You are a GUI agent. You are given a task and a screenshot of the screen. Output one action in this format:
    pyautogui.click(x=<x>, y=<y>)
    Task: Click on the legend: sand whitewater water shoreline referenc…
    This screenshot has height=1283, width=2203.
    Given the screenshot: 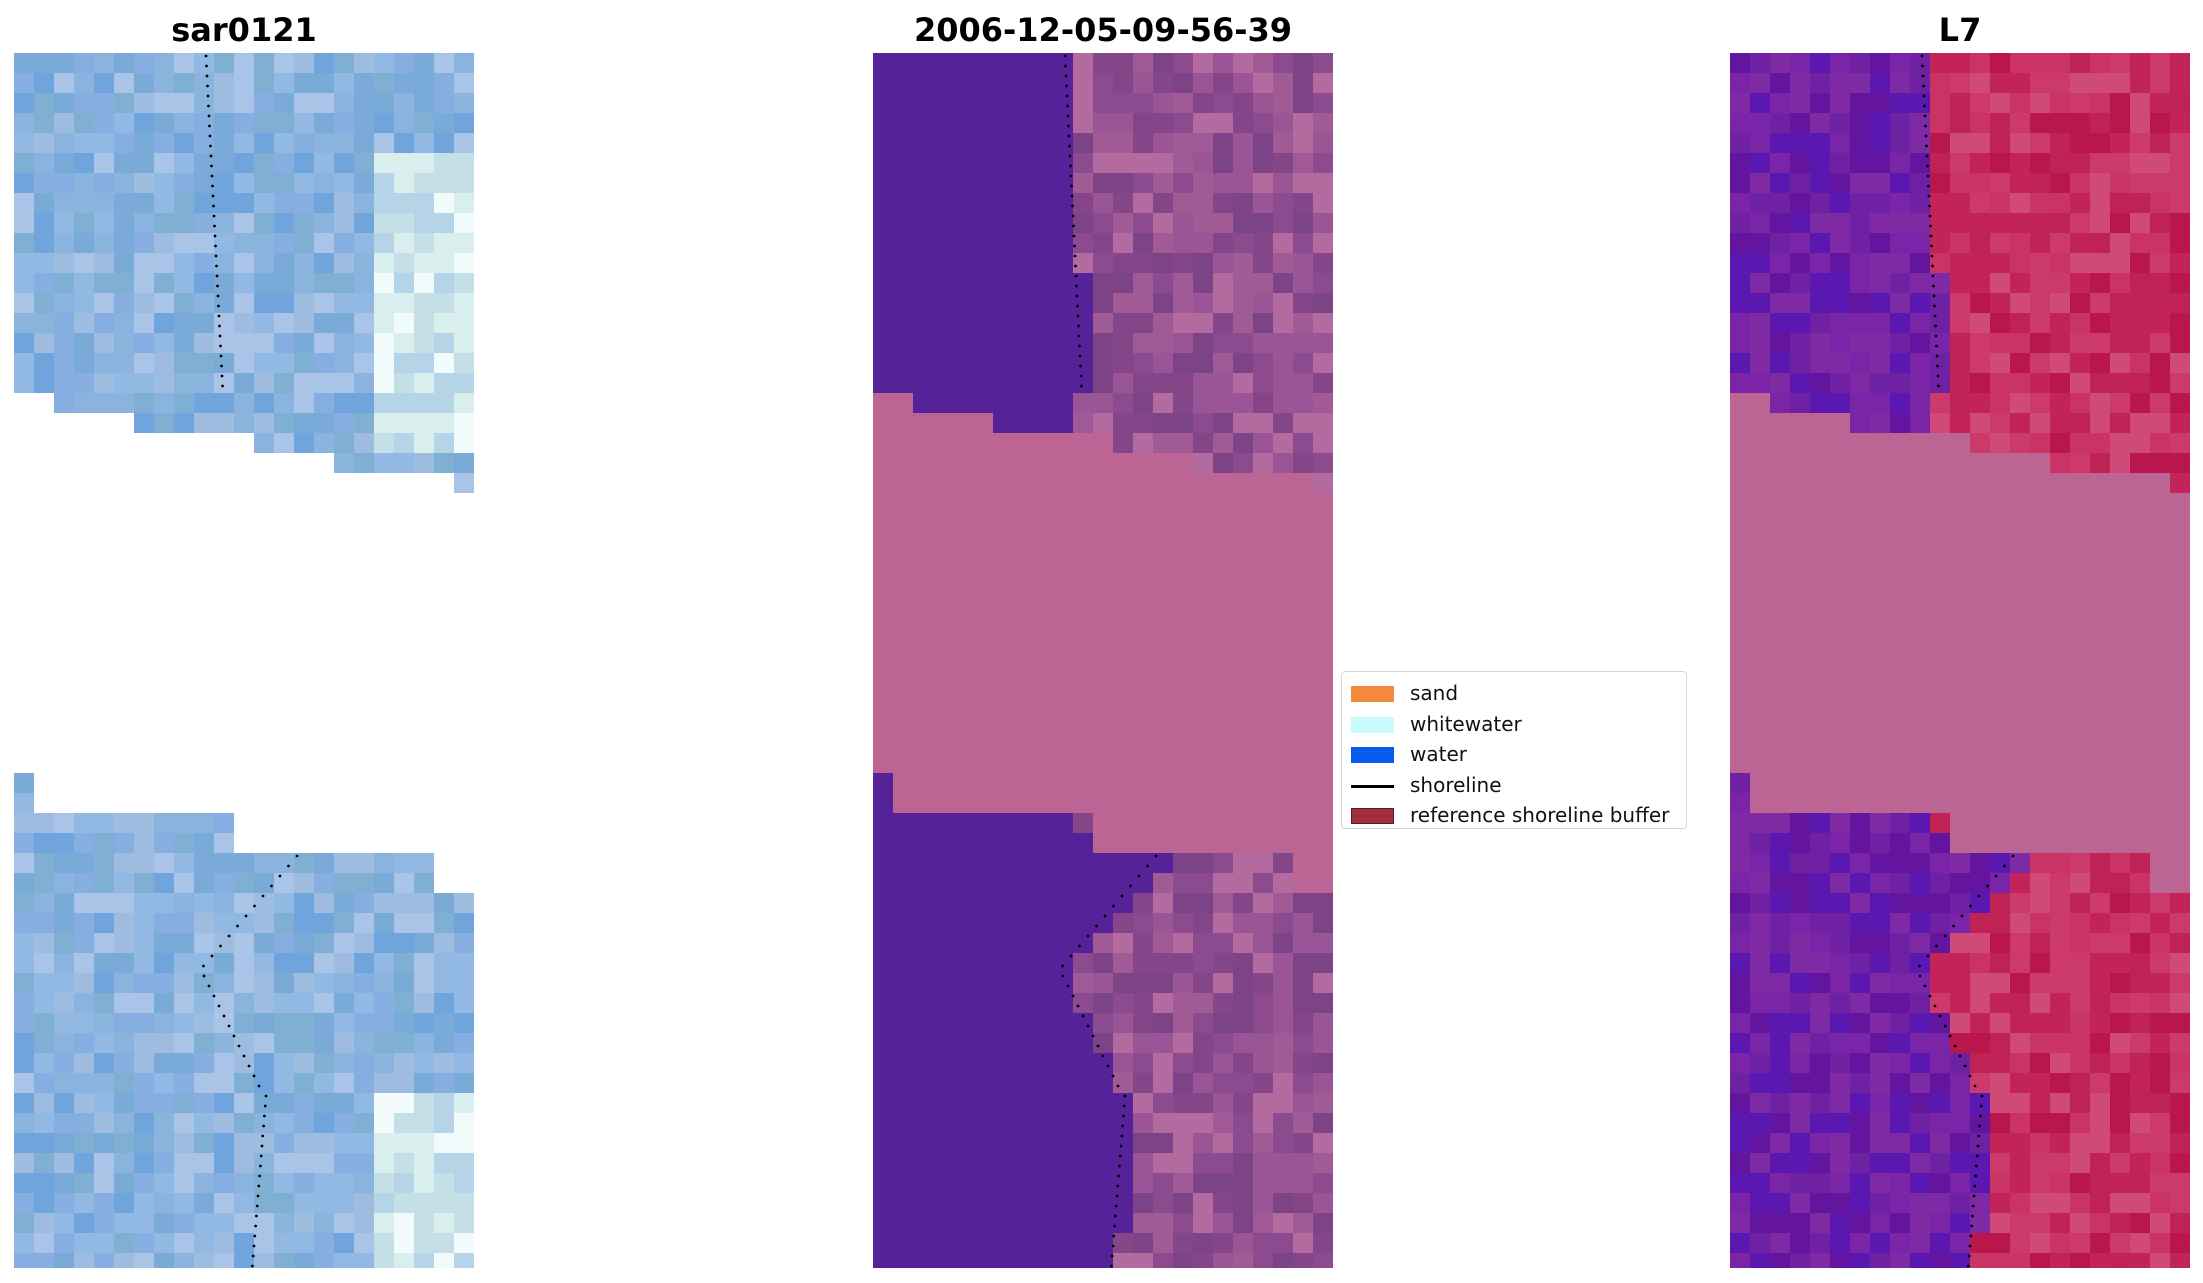 What is the action you would take?
    pyautogui.click(x=1514, y=750)
    